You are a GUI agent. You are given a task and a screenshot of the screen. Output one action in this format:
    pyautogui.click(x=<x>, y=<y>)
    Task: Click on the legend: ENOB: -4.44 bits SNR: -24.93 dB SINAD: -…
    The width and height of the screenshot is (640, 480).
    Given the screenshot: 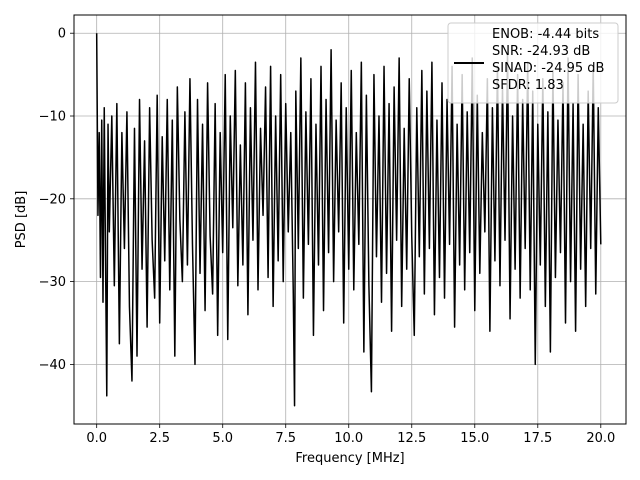 What is the action you would take?
    pyautogui.click(x=533, y=63)
    